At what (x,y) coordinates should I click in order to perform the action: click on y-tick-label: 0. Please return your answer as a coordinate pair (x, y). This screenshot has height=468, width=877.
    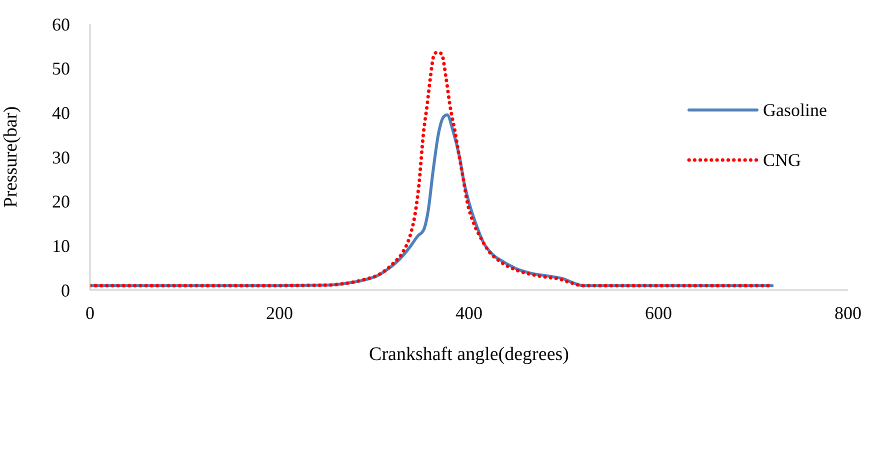
    Looking at the image, I should click on (65, 290).